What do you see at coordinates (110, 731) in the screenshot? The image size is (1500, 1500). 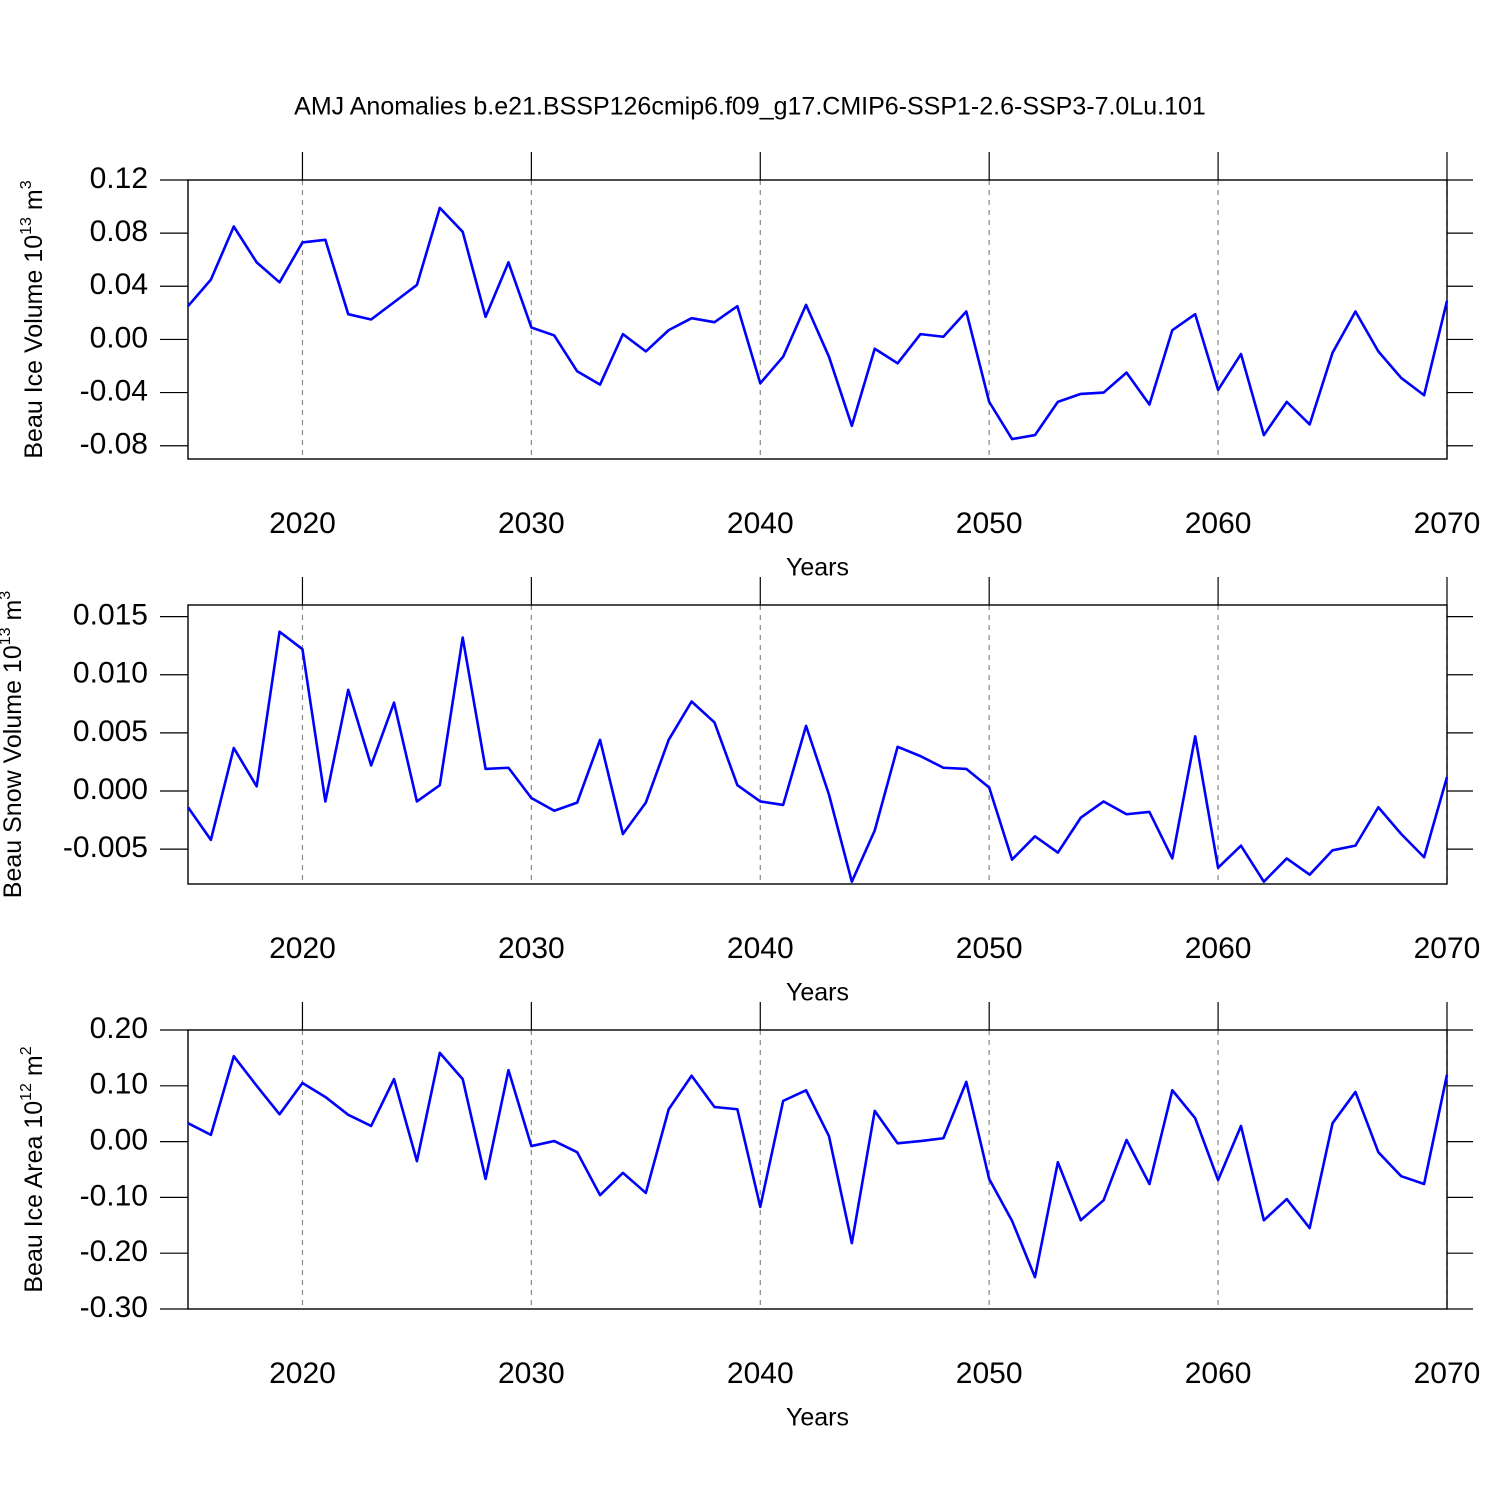 I see `y-tick-label: 0.005` at bounding box center [110, 731].